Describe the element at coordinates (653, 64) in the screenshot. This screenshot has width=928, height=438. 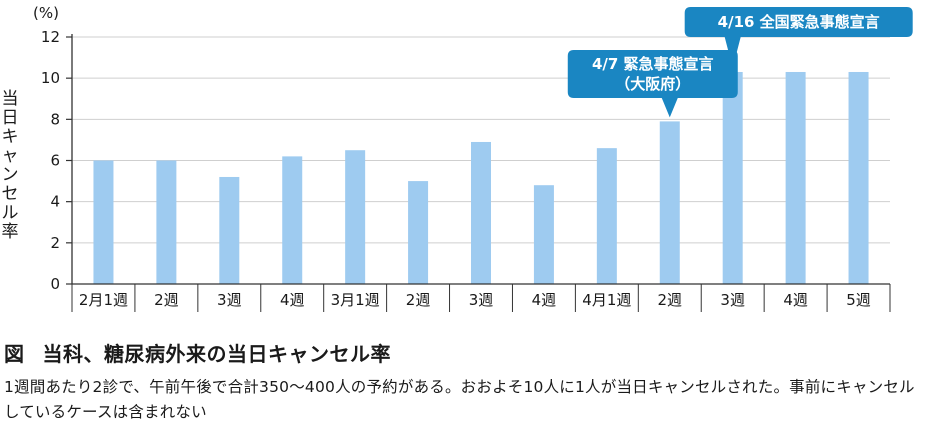
I see `annotation-text: 4/7 緊急事態宣言` at that location.